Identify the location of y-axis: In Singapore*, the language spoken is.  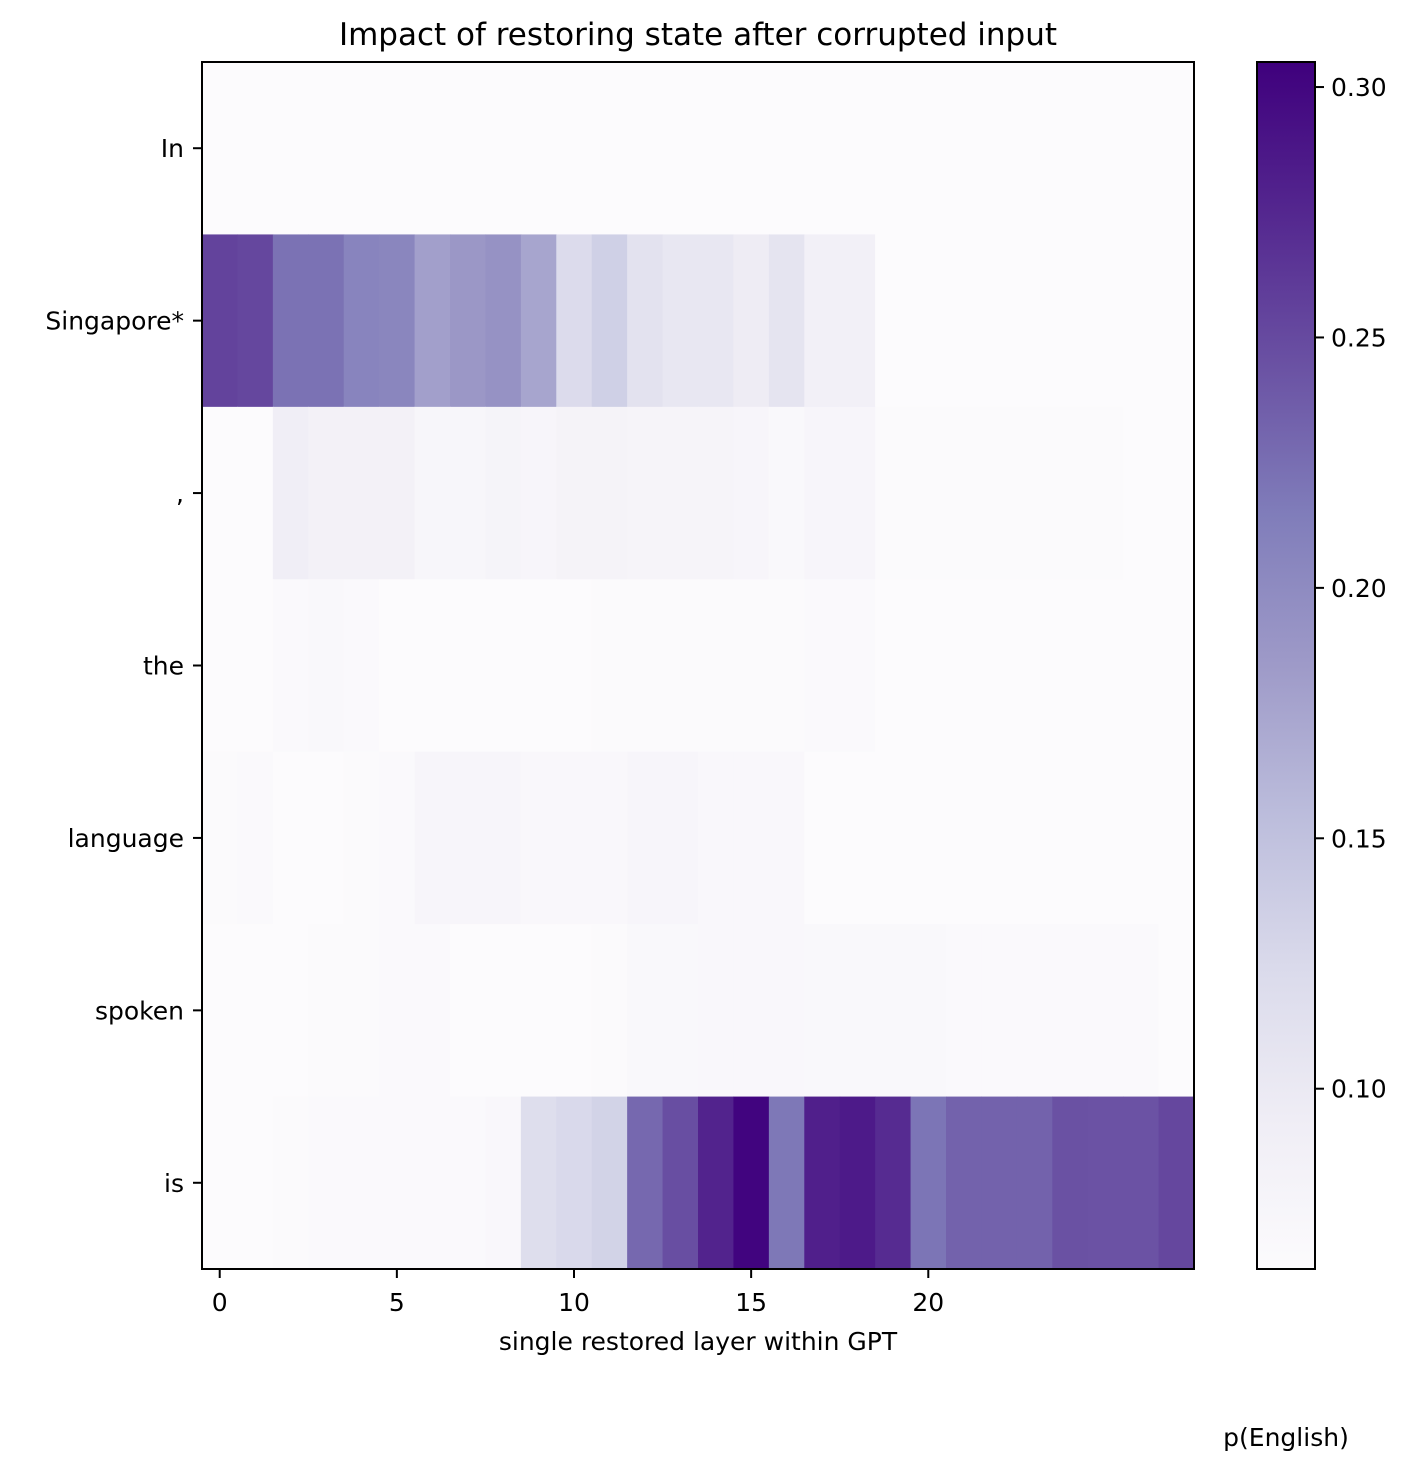
(123, 666).